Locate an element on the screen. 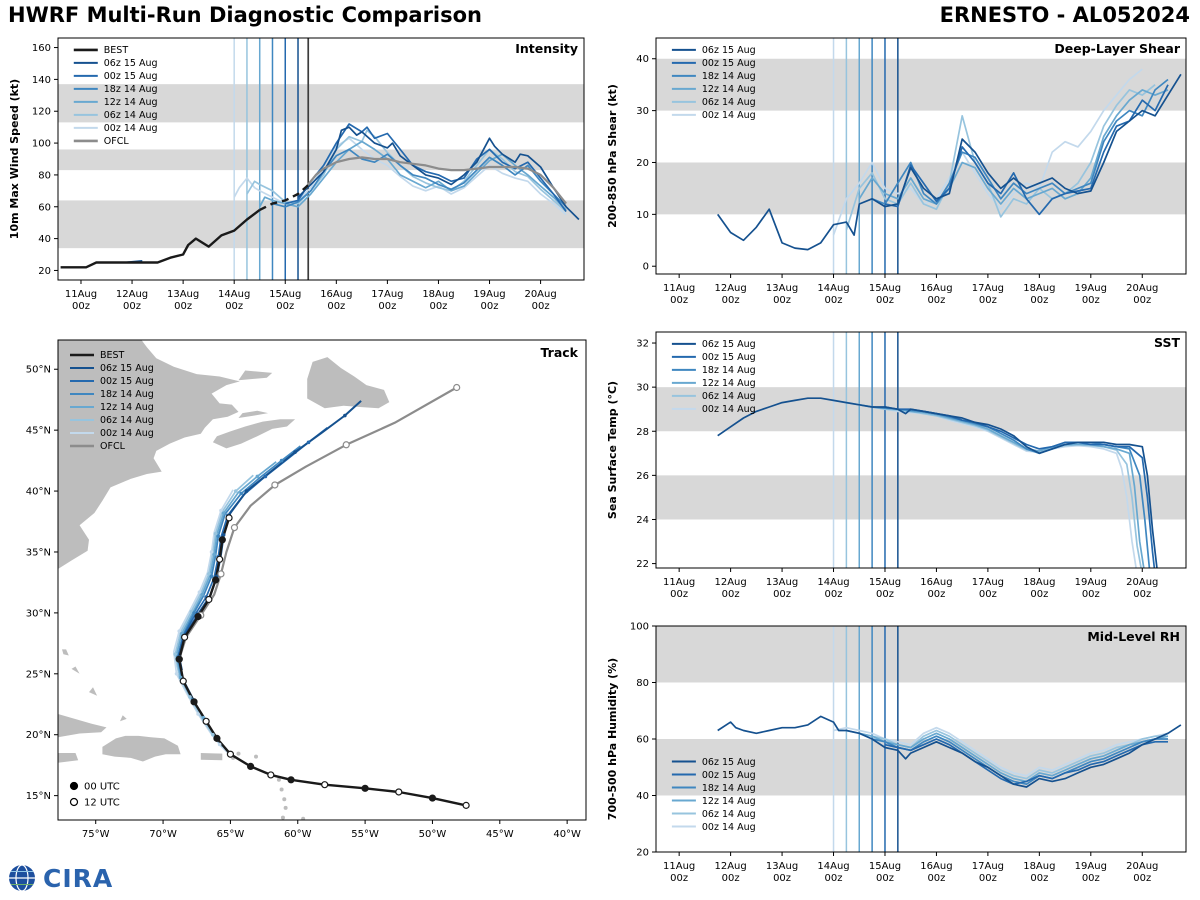 The image size is (1200, 900). svg-text: 50°W is located at coordinates (433, 834).